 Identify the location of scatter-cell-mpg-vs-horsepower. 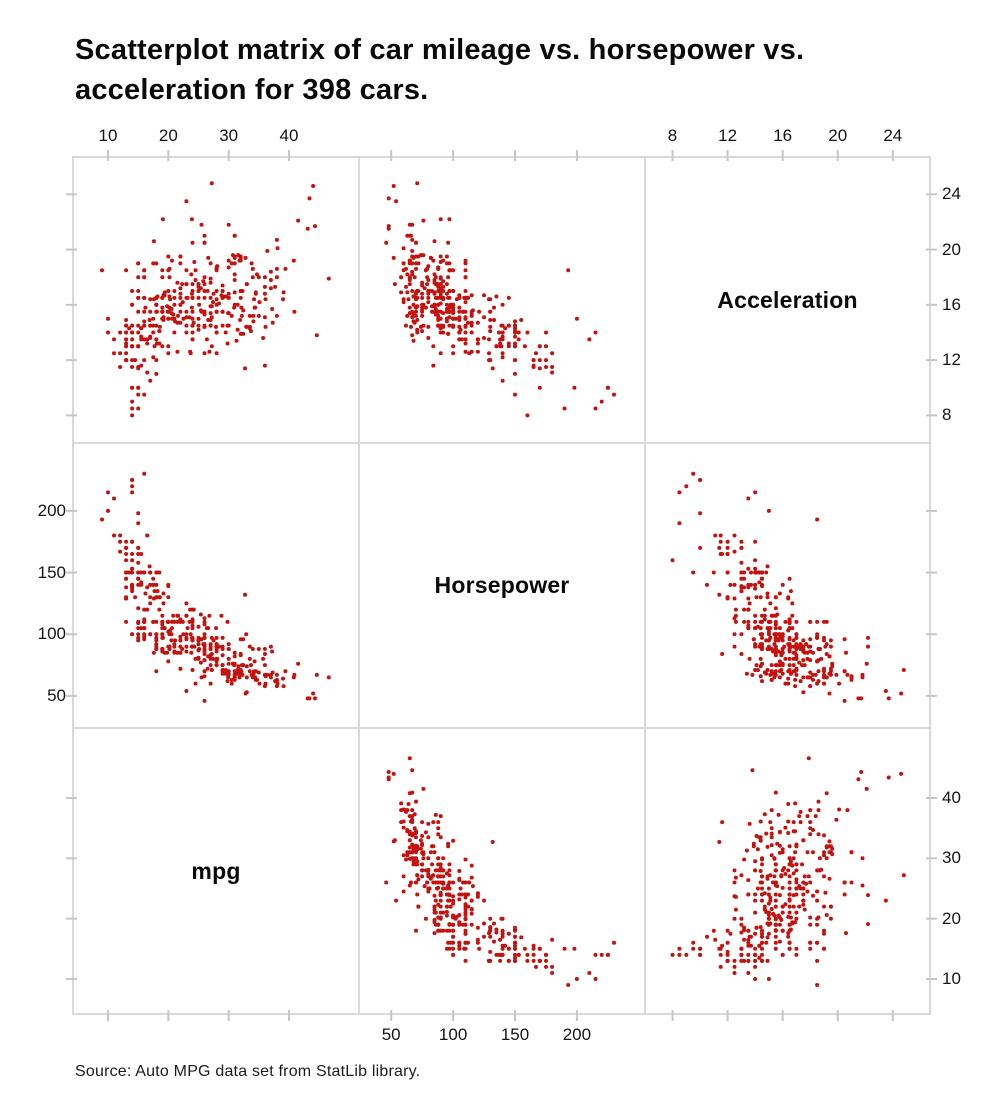
(500, 871).